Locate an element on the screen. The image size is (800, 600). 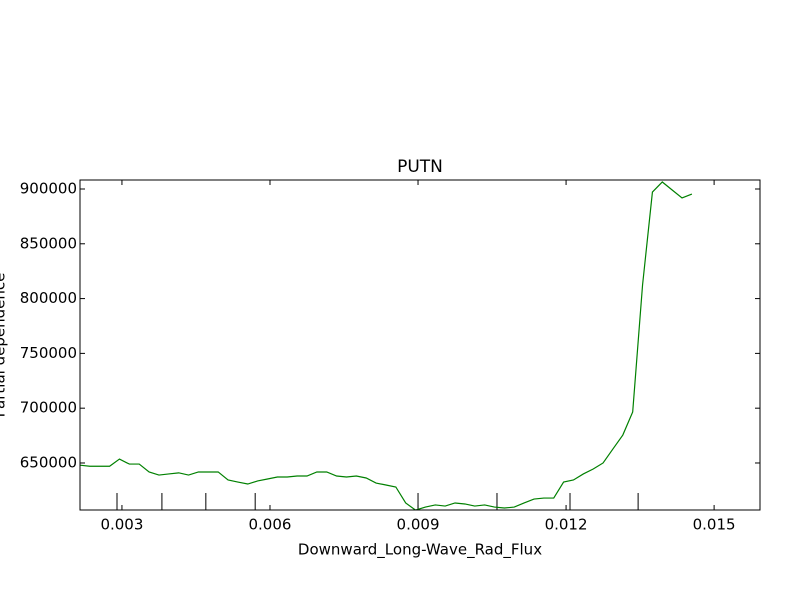
x-tick-label: 0.006 is located at coordinates (270, 525).